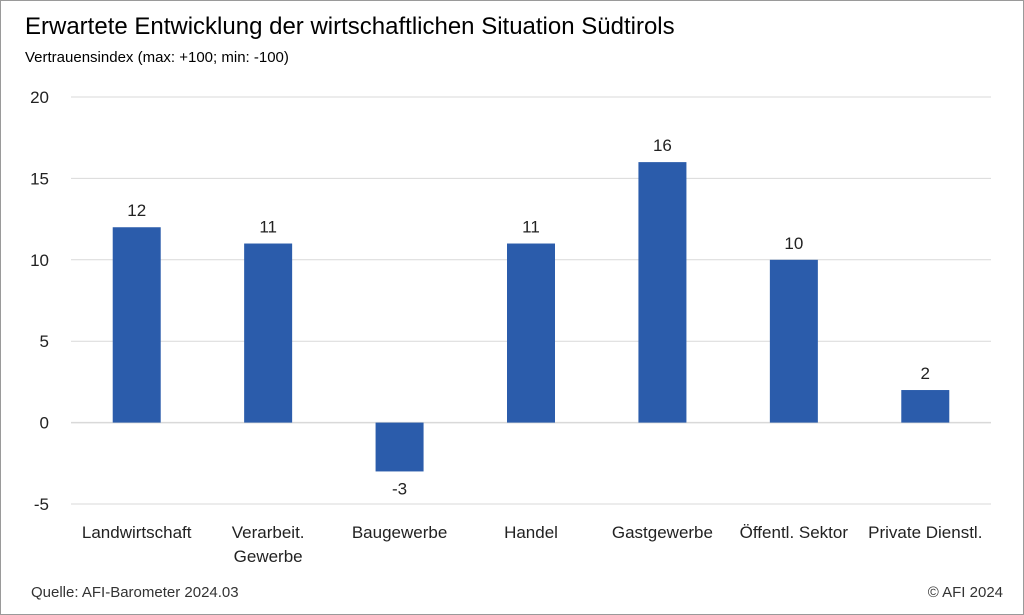 The image size is (1024, 615). I want to click on data-label: 16, so click(662, 145).